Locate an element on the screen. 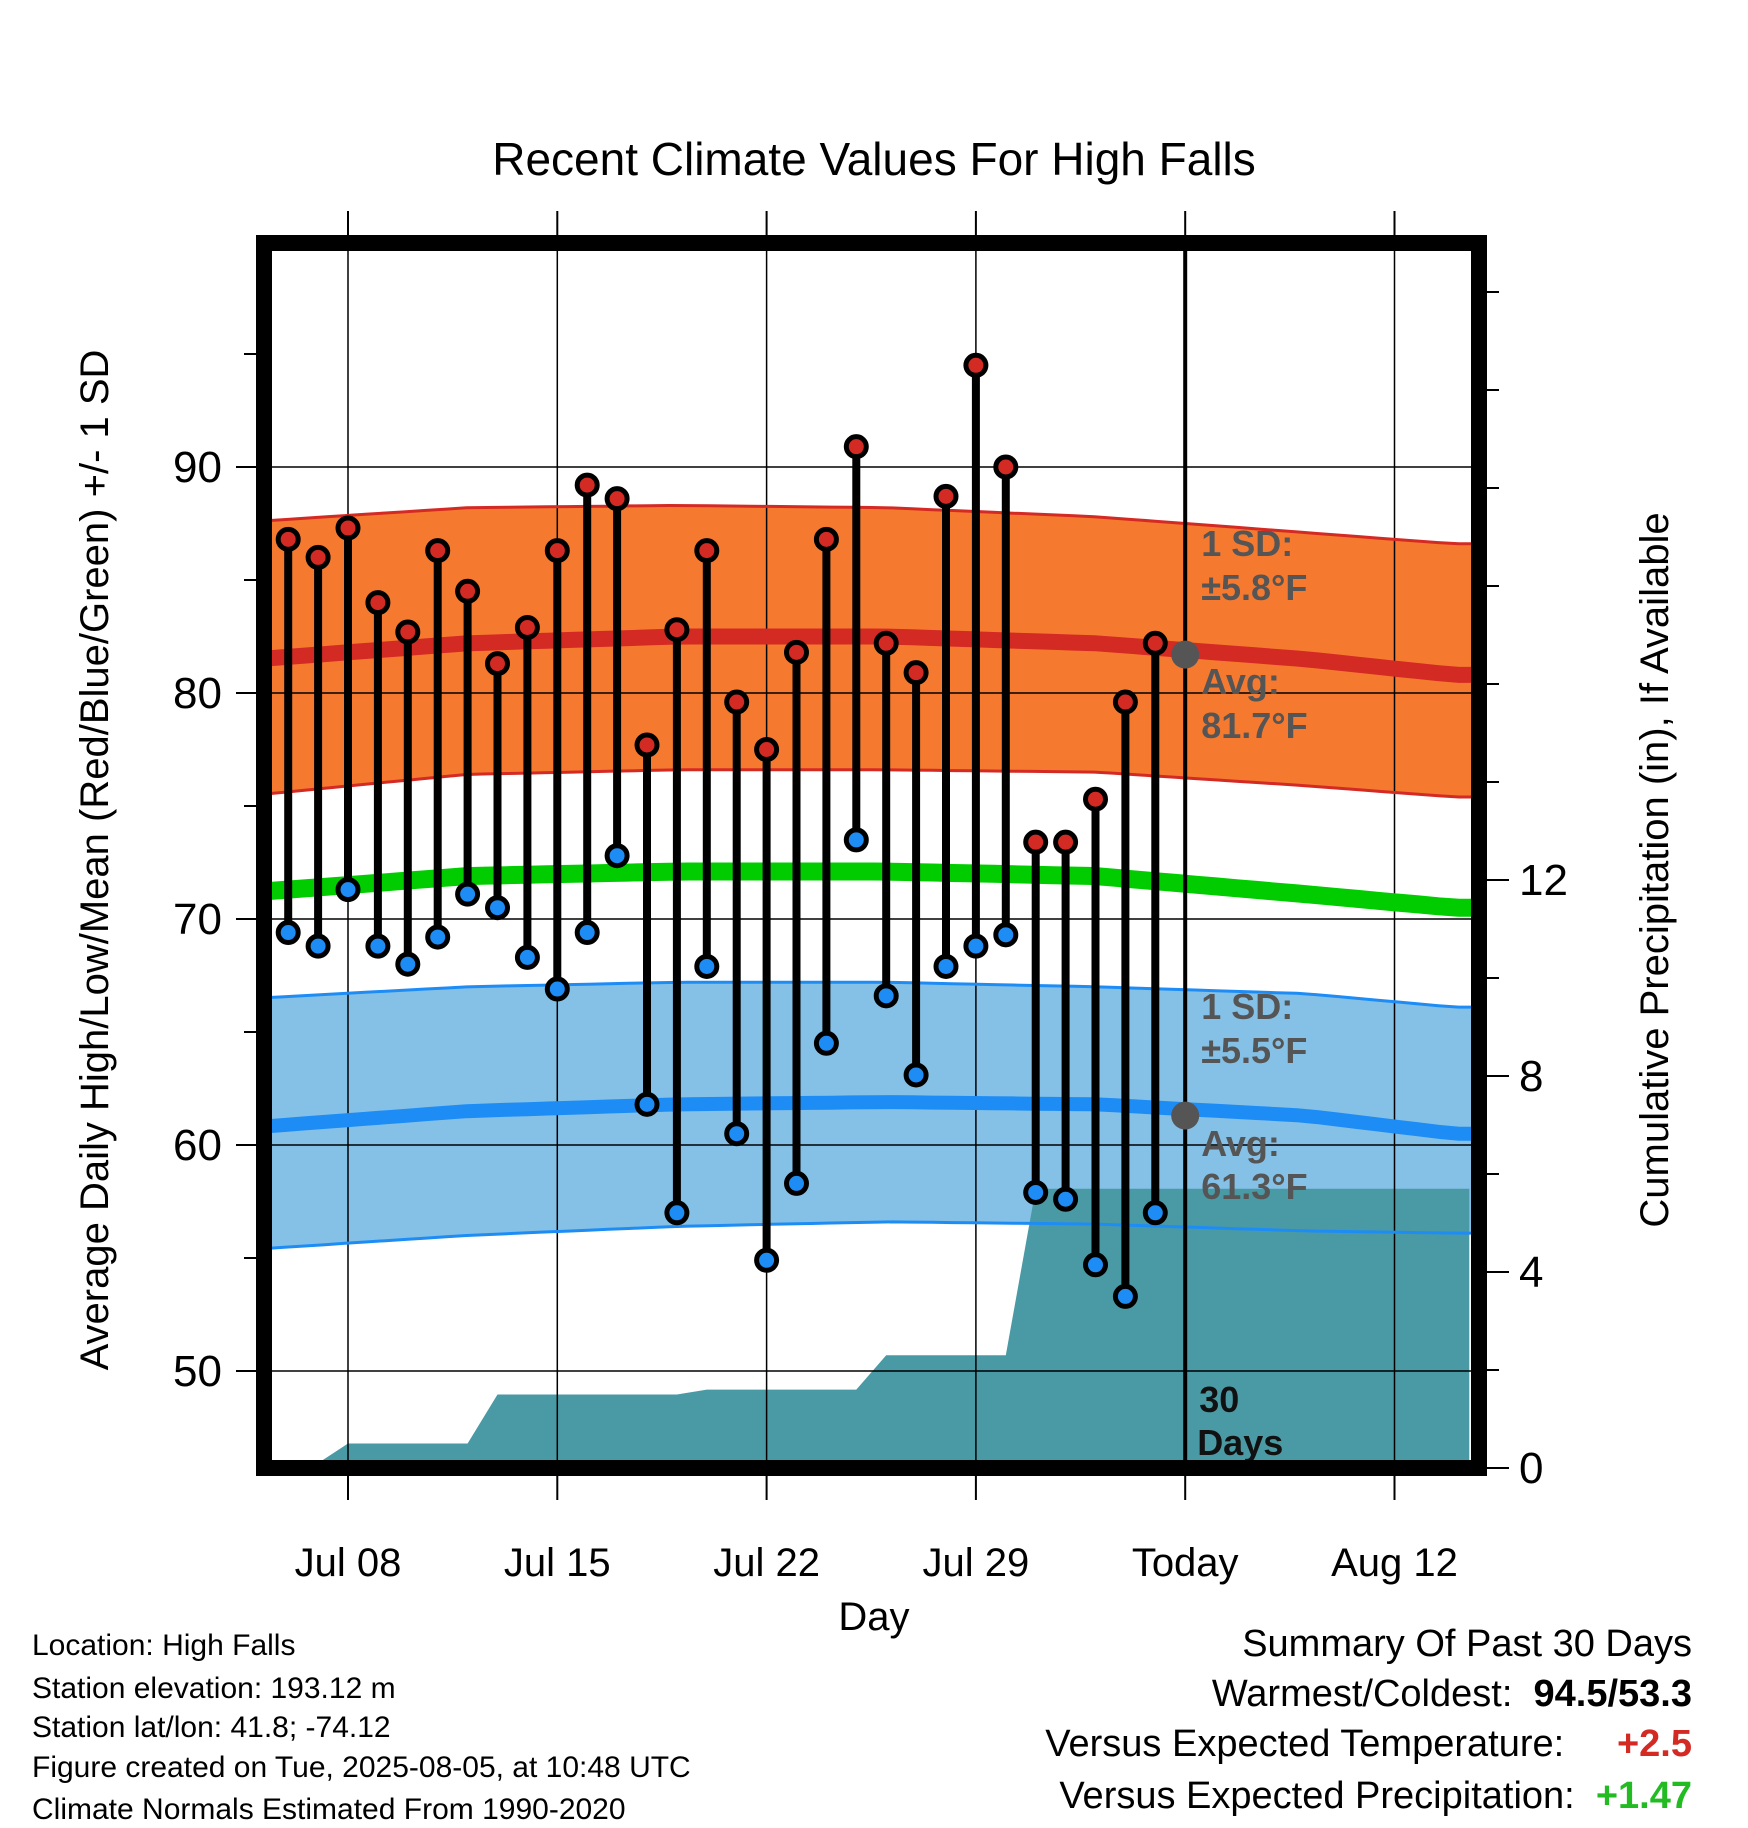 The height and width of the screenshot is (1828, 1748). temp-label: Versus Expected Temperature: is located at coordinates (1305, 1744).